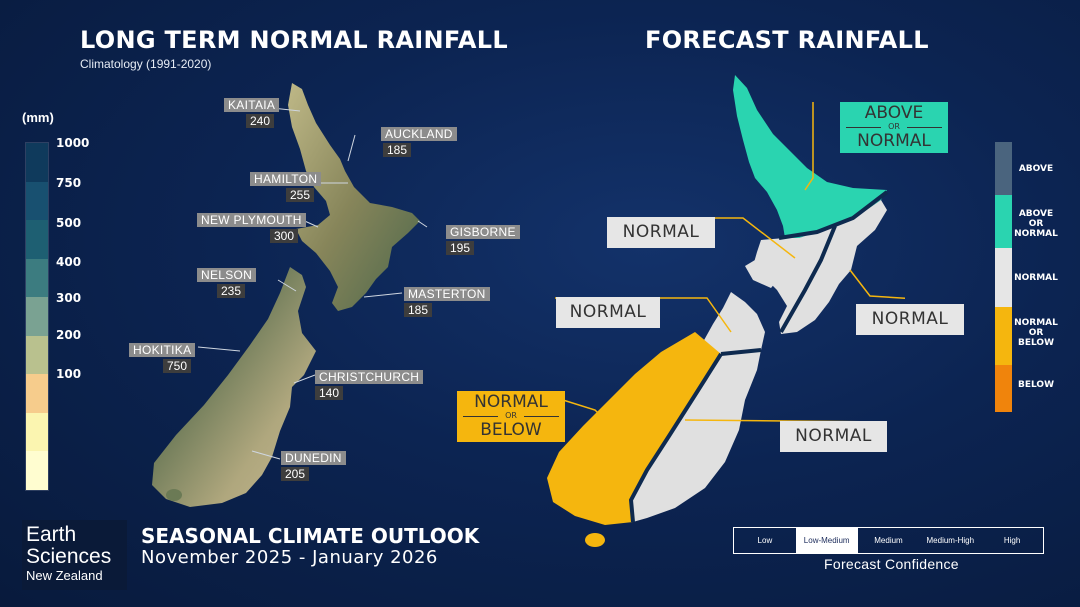 This screenshot has width=1080, height=607. I want to click on city-name: AUCKLAND, so click(419, 134).